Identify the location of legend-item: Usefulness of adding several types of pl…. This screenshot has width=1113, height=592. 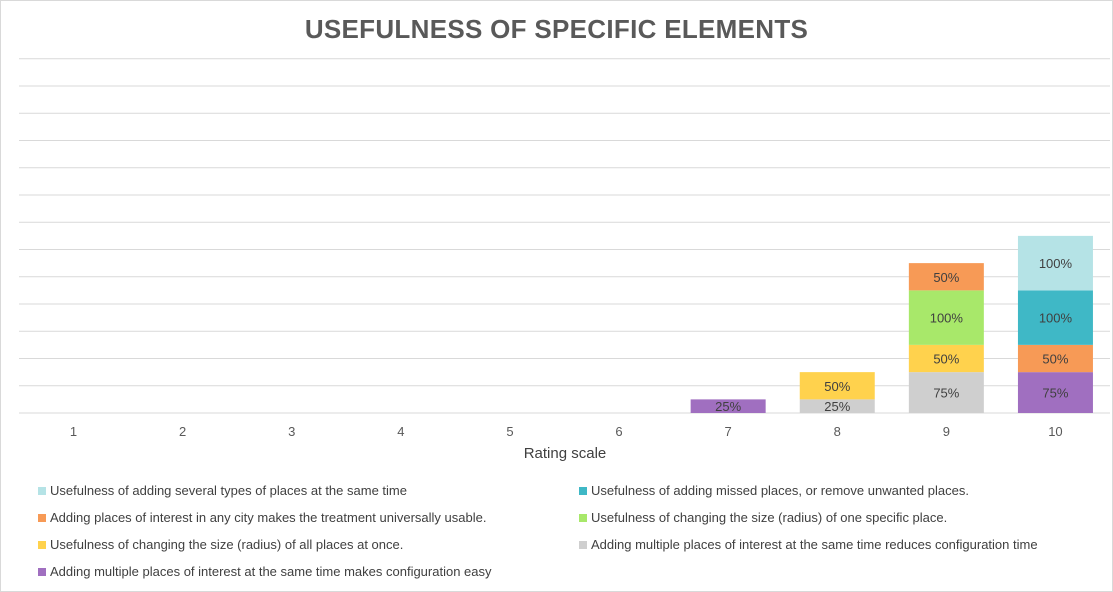
(222, 491).